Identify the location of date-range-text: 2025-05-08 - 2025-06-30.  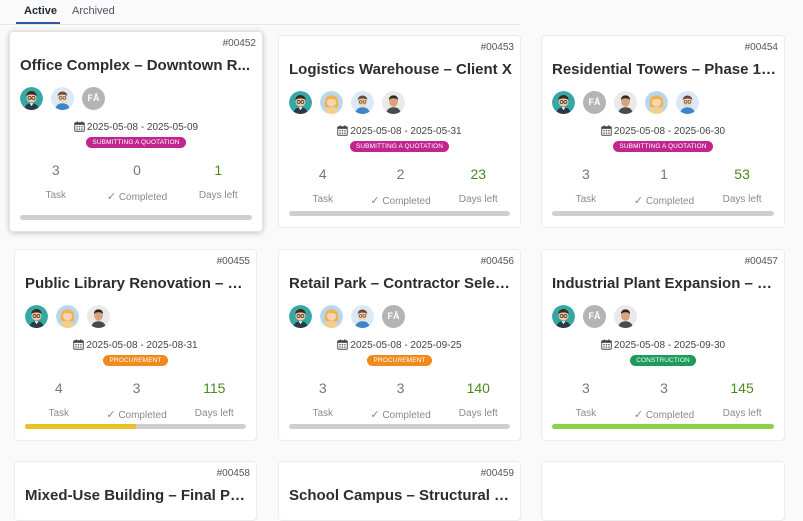
(669, 131).